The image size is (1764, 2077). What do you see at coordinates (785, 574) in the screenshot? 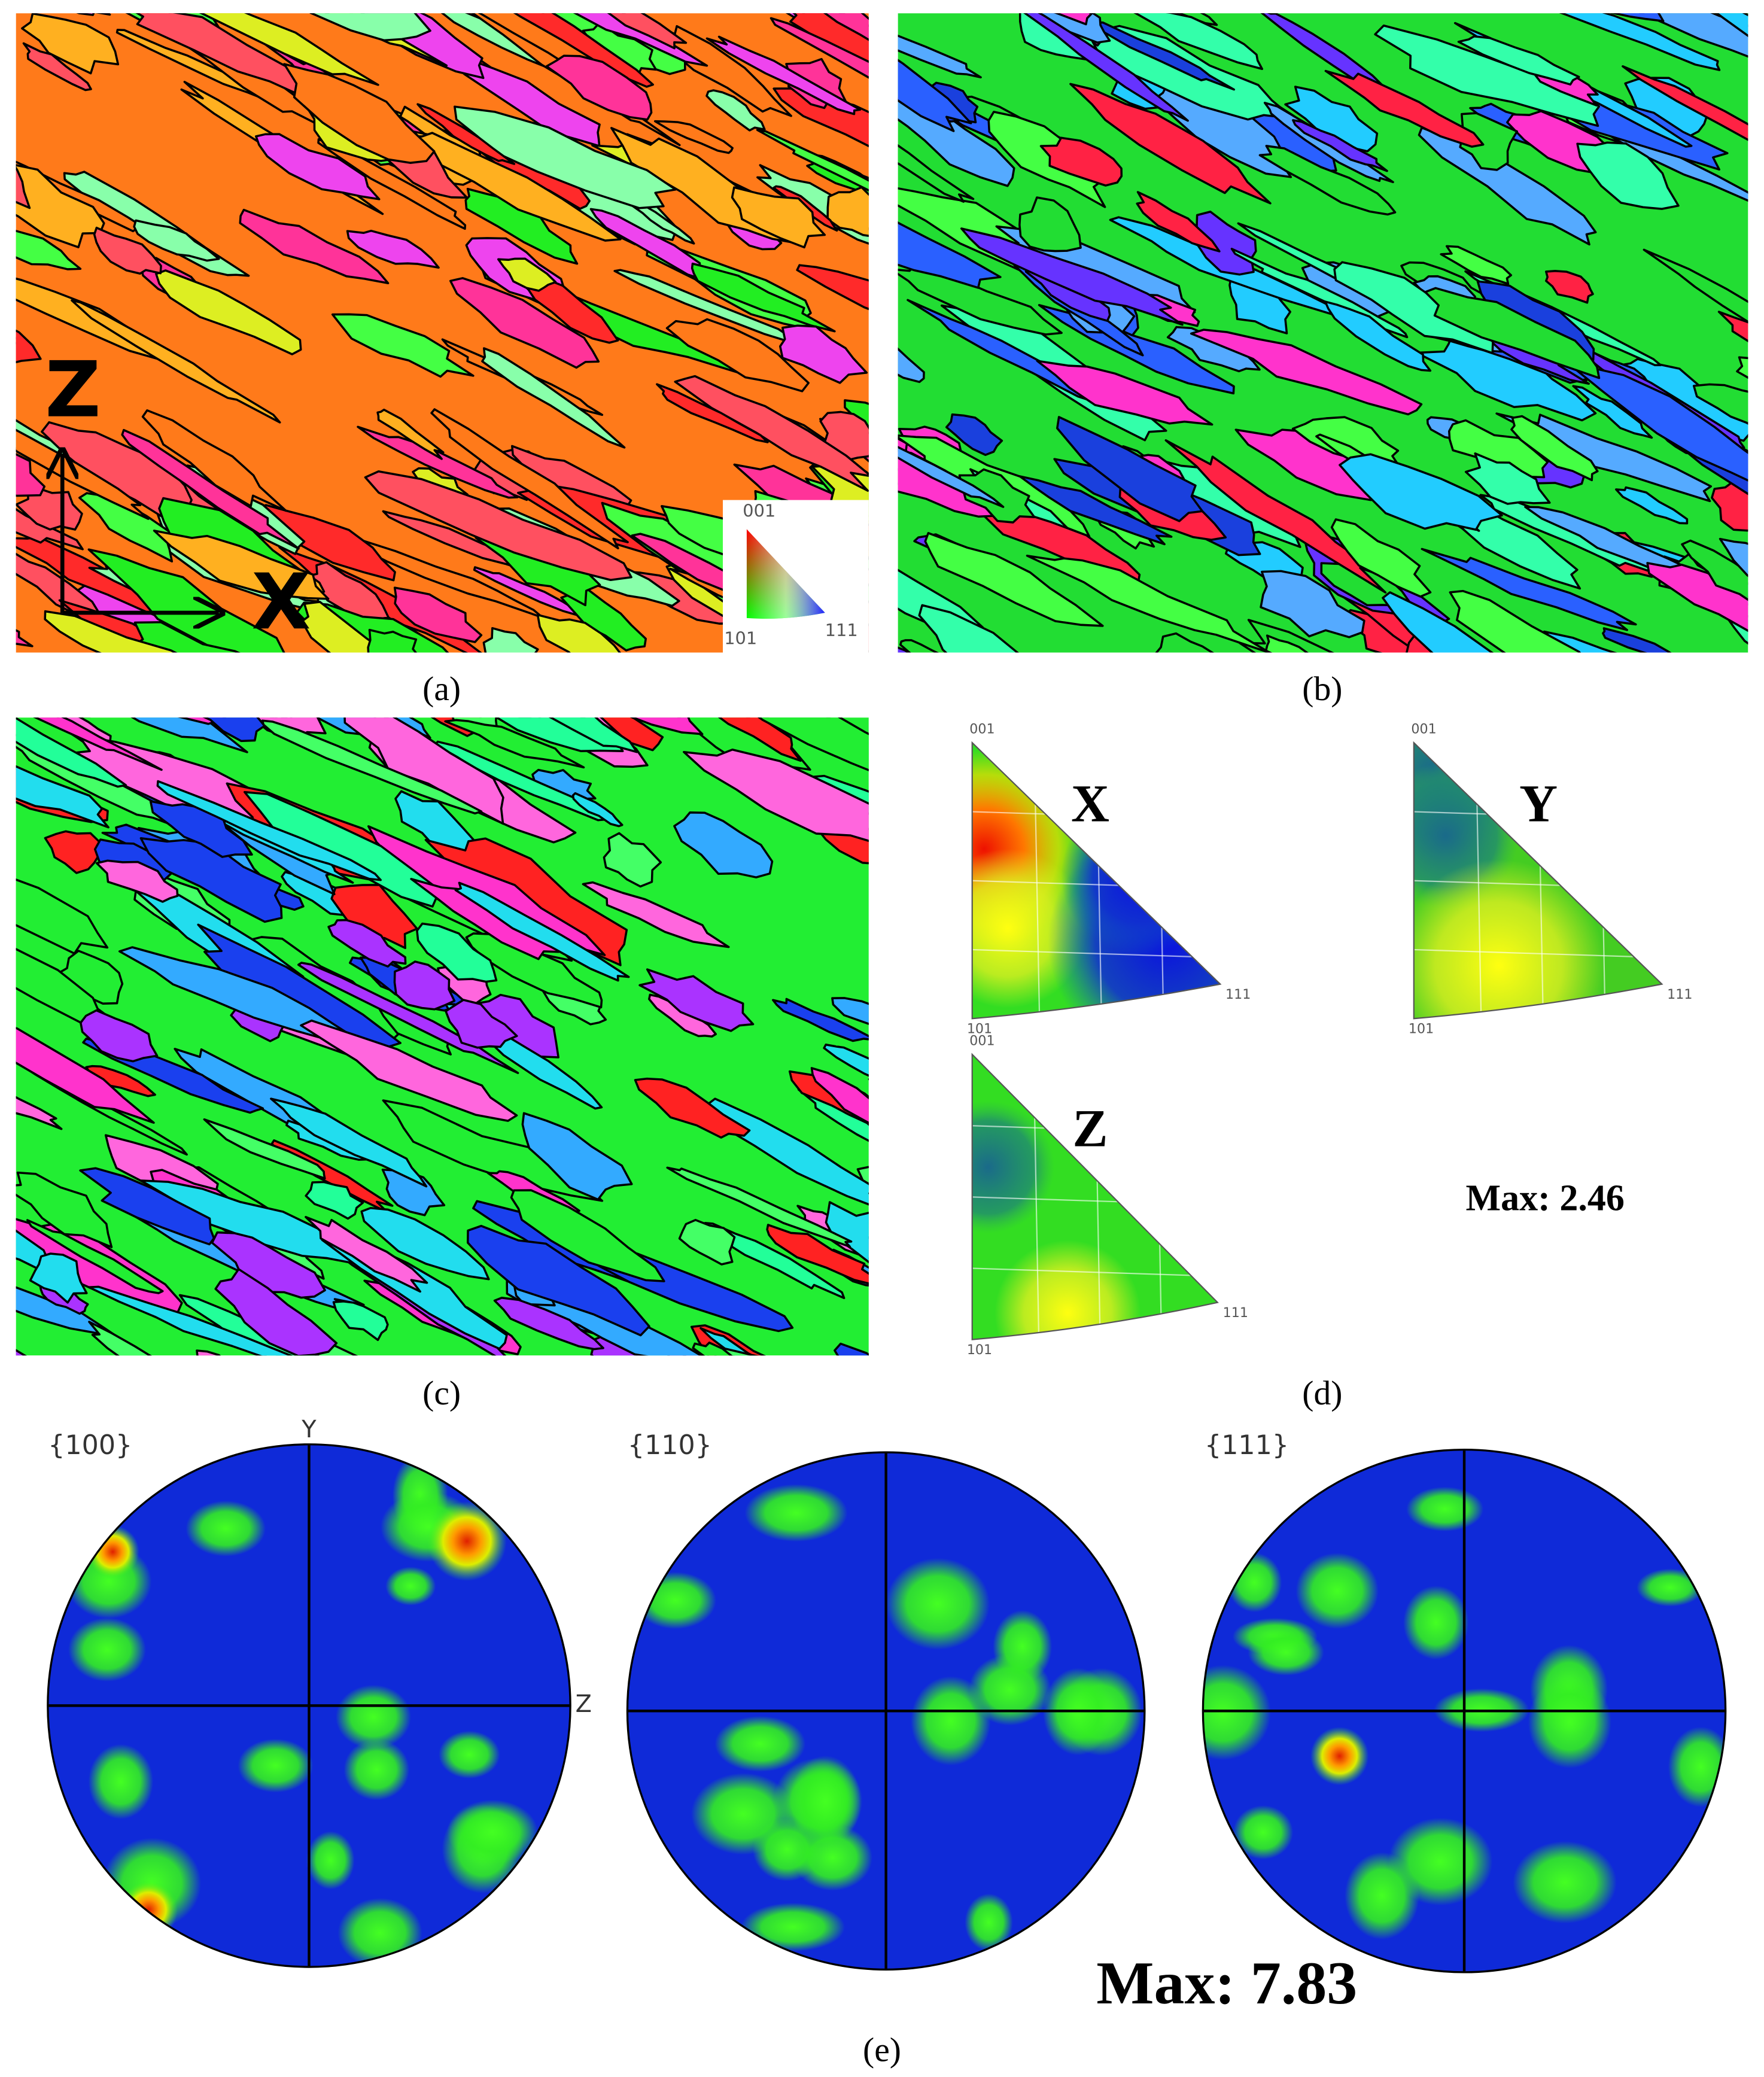
I see `key-triangle` at bounding box center [785, 574].